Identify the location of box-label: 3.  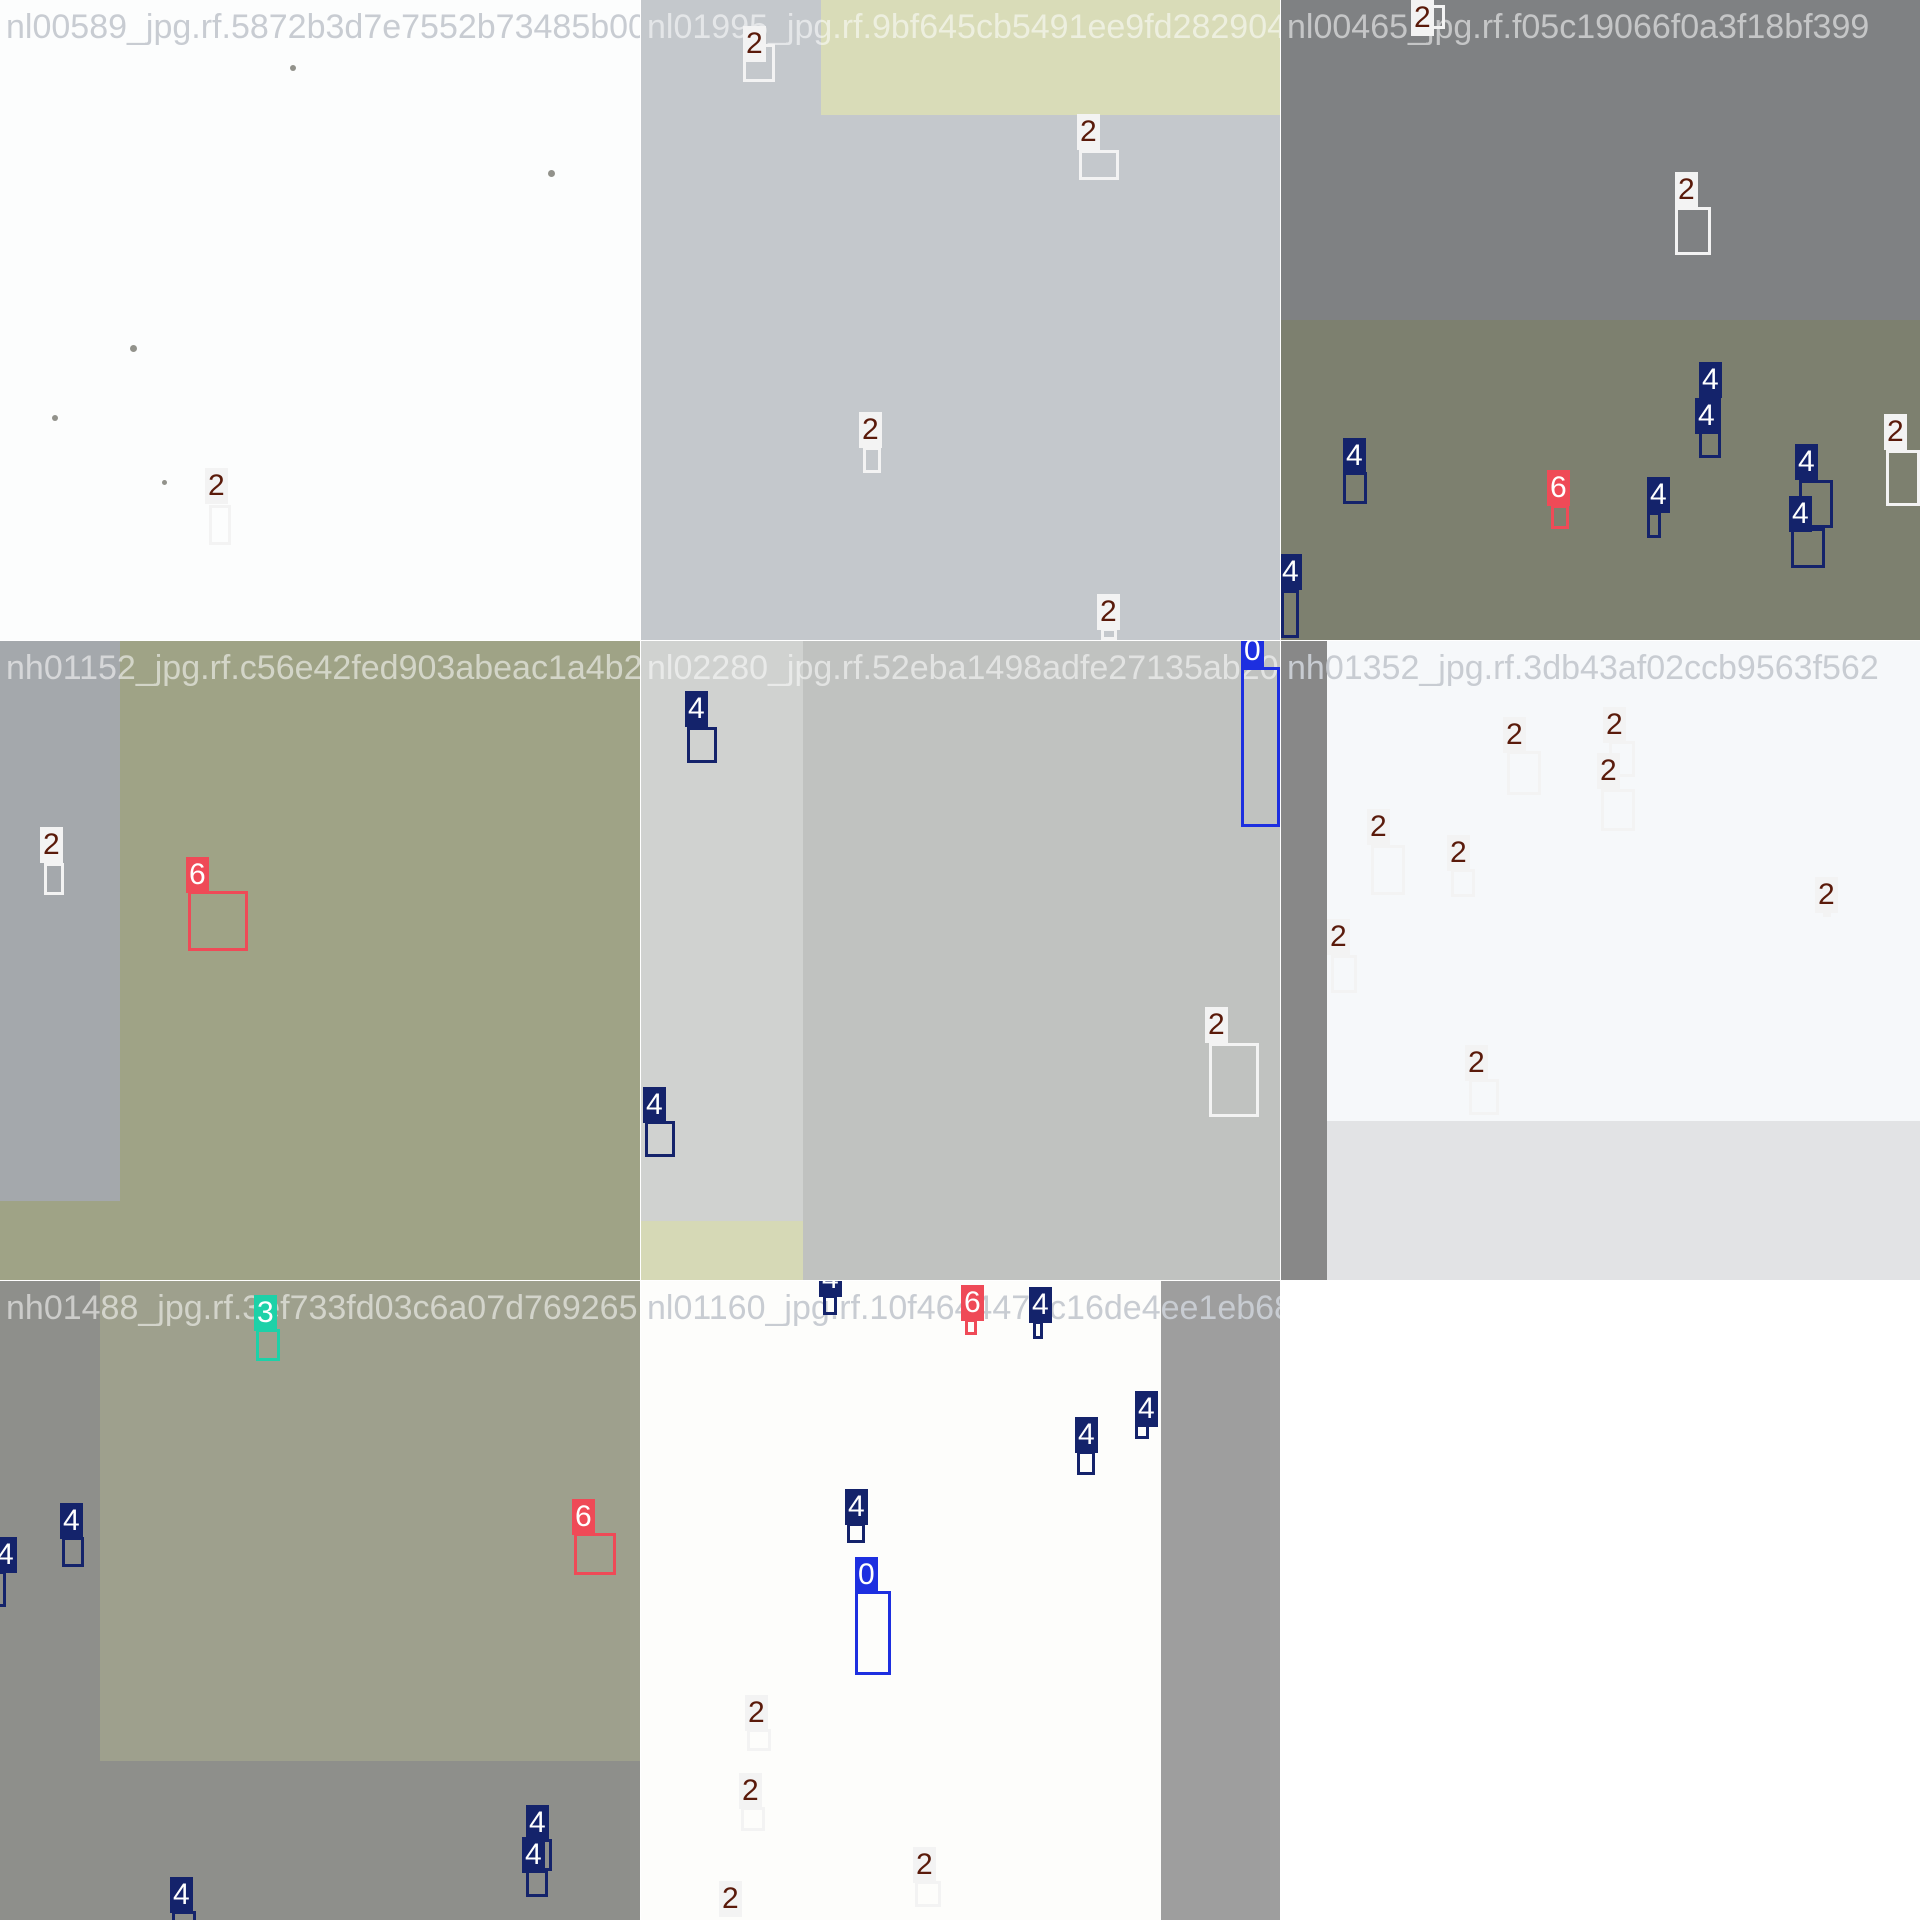
(265, 1313).